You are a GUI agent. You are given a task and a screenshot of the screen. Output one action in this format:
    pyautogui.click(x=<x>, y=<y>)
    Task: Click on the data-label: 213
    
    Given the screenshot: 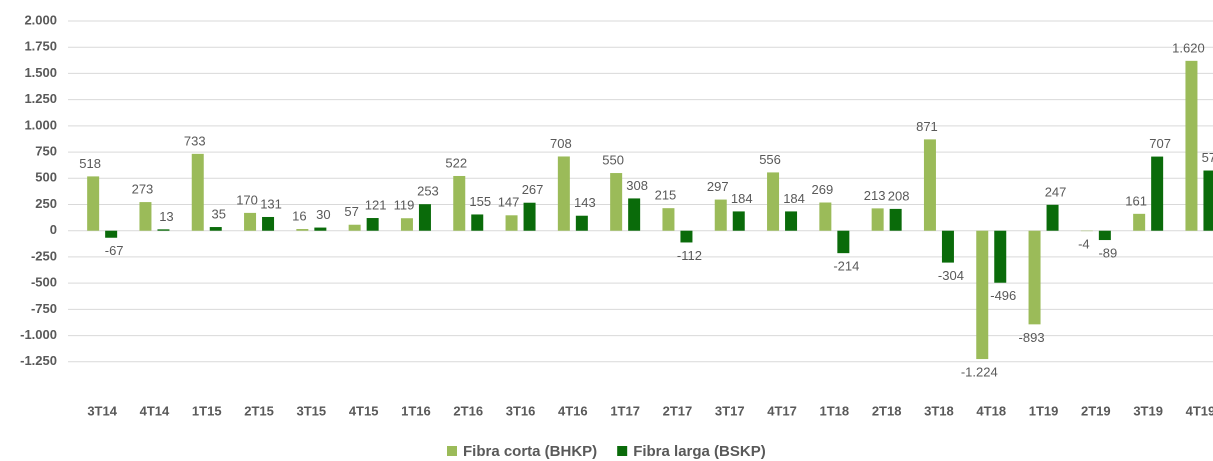 What is the action you would take?
    pyautogui.click(x=875, y=195)
    